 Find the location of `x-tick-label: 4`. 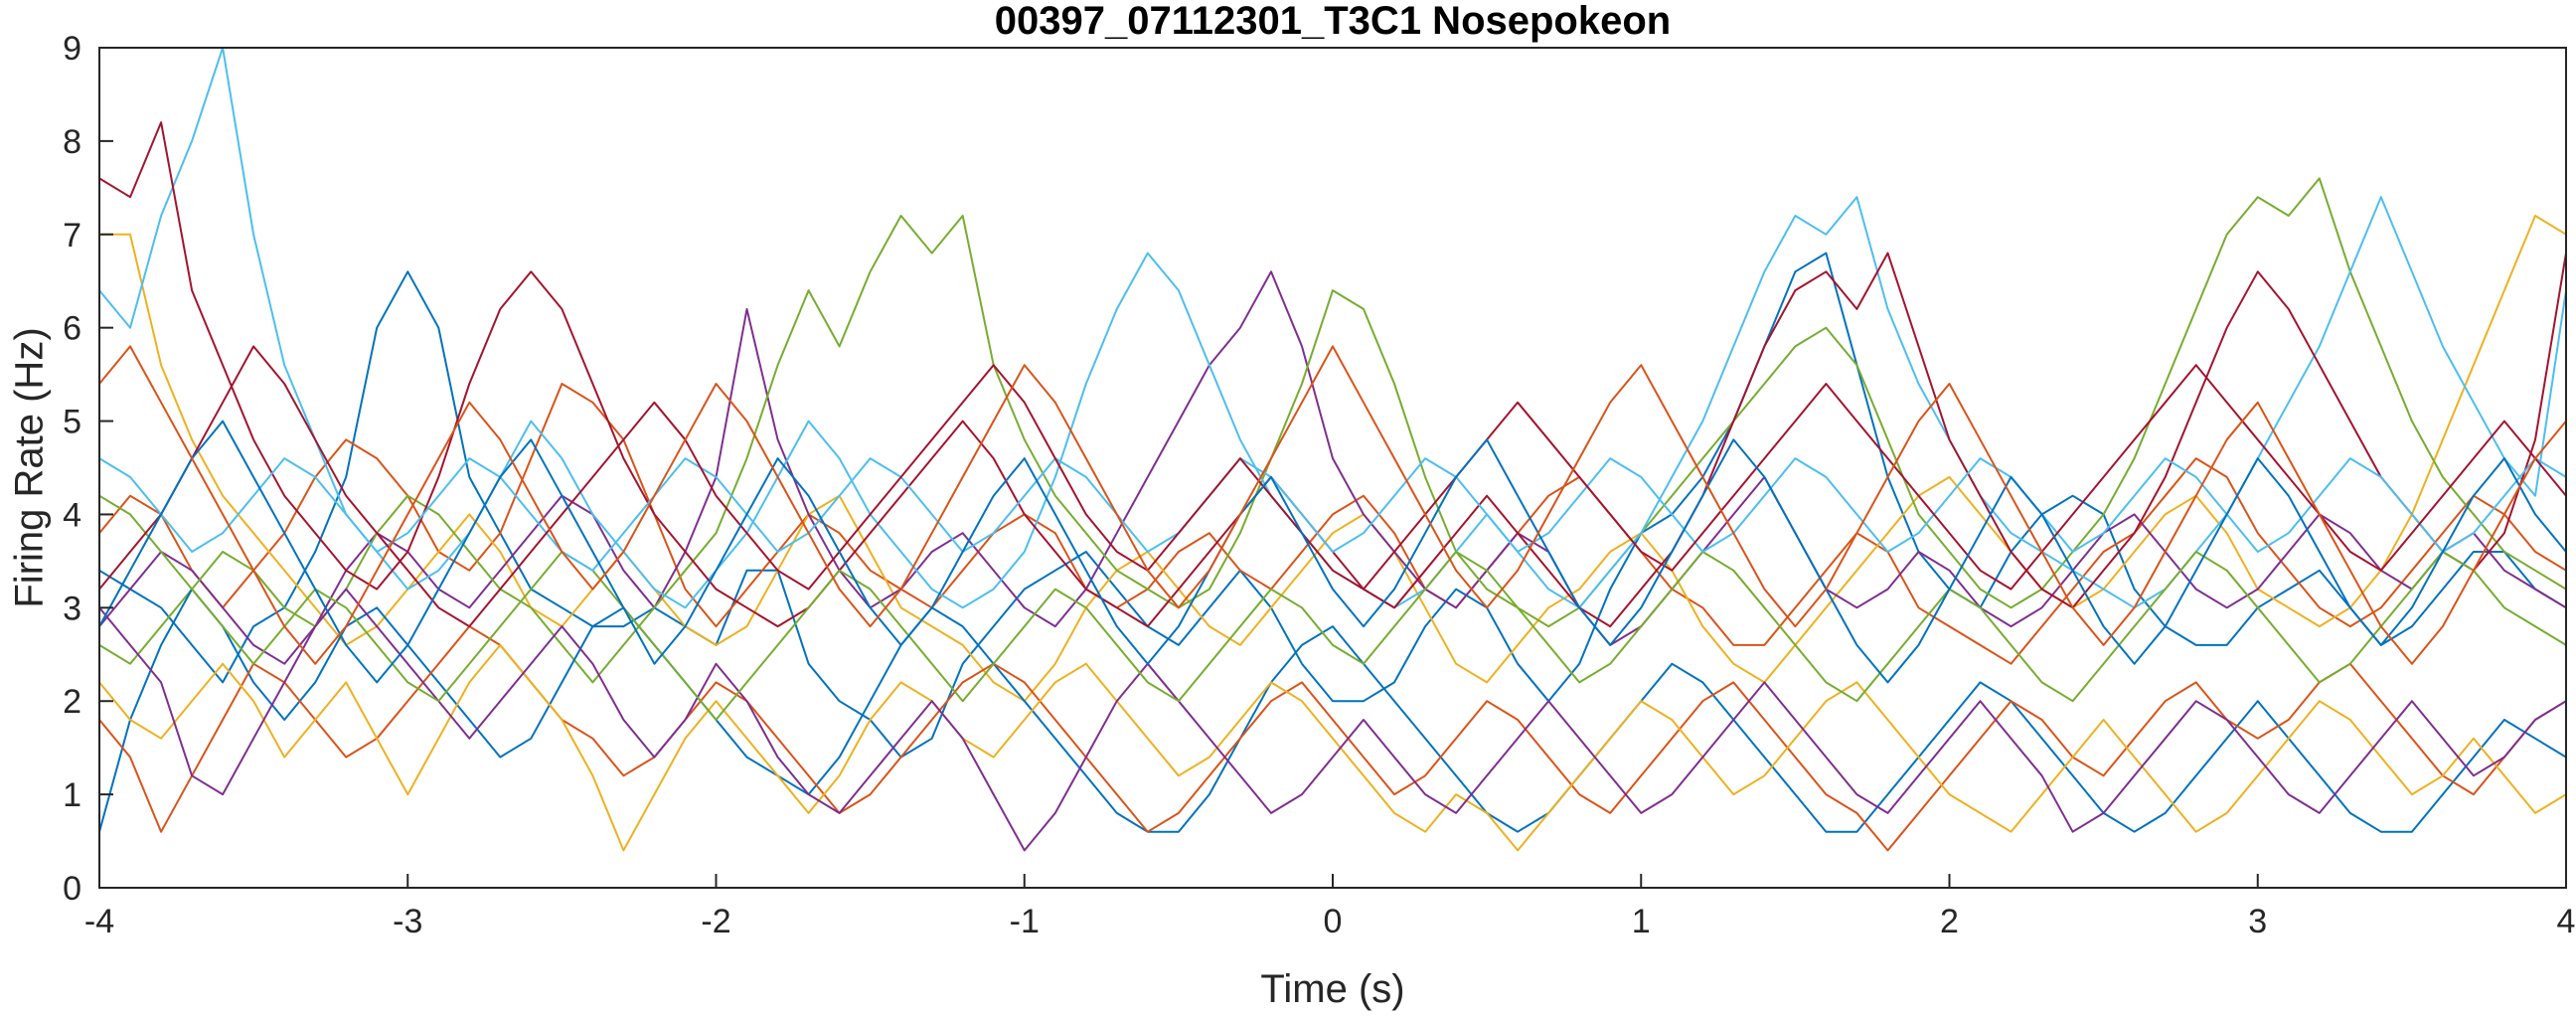

x-tick-label: 4 is located at coordinates (2566, 921).